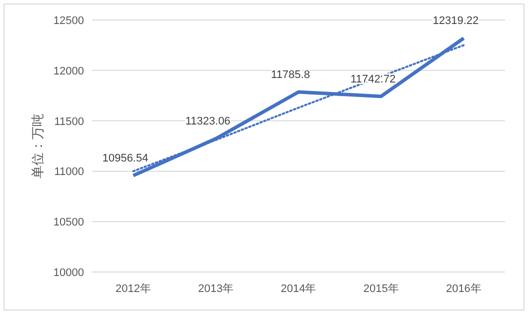  Describe the element at coordinates (69, 122) in the screenshot. I see `y-tick-label: 11500` at that location.